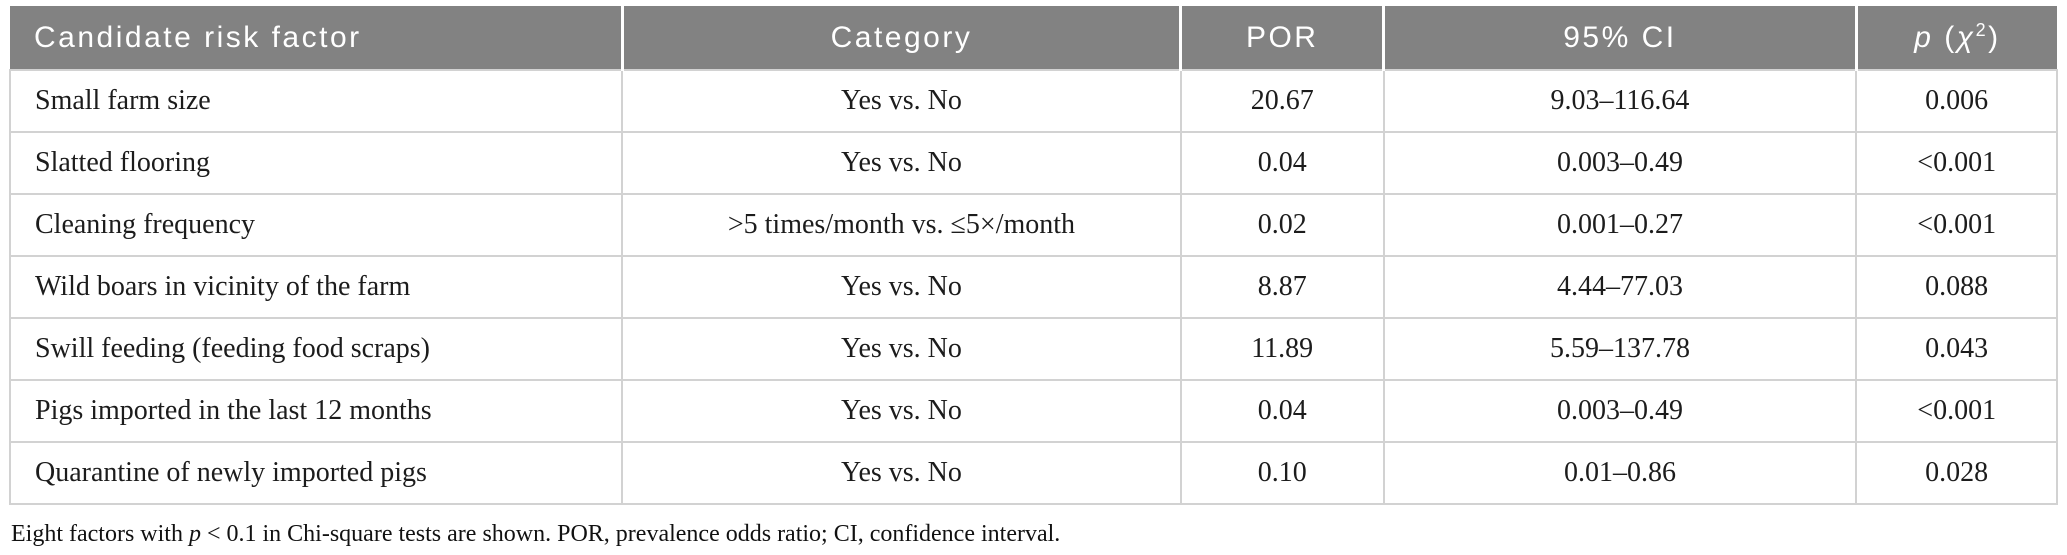 This screenshot has height=555, width=2067. I want to click on paren-close: ), so click(1994, 37).